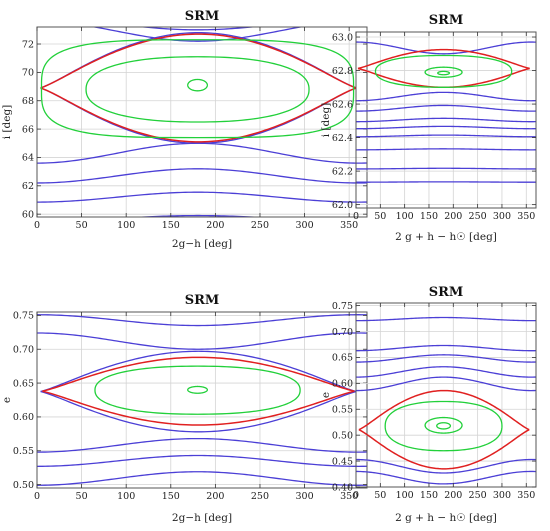 This screenshot has width=550, height=531. What do you see at coordinates (342, 104) in the screenshot?
I see `y-tick-label: 62.6` at bounding box center [342, 104].